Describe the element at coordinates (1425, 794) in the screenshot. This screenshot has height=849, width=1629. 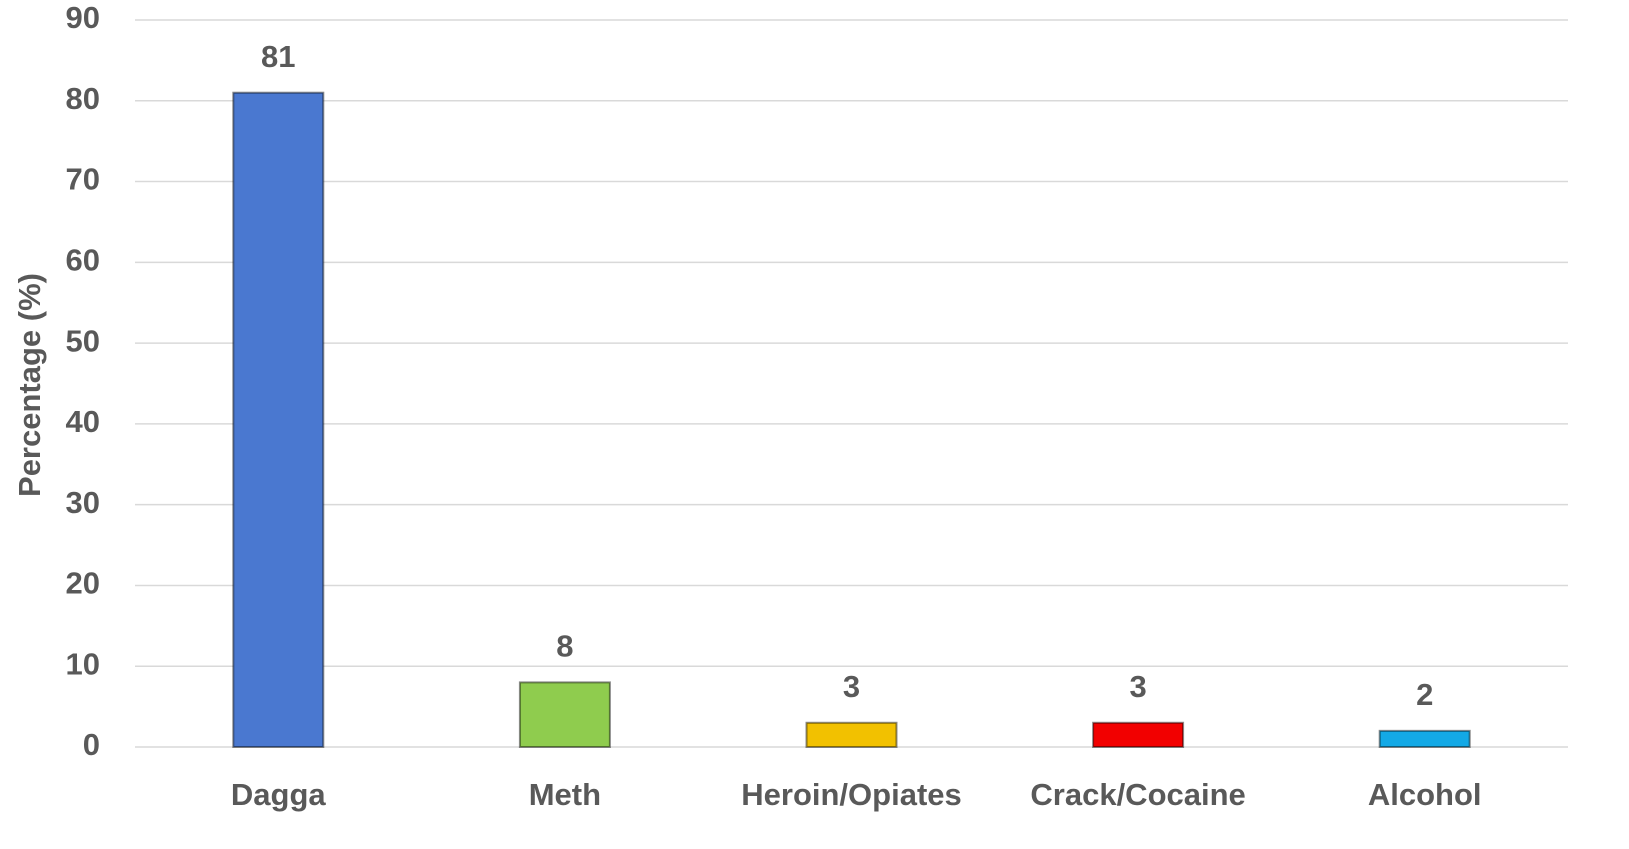
I see `x-tick-label: Alcohol` at that location.